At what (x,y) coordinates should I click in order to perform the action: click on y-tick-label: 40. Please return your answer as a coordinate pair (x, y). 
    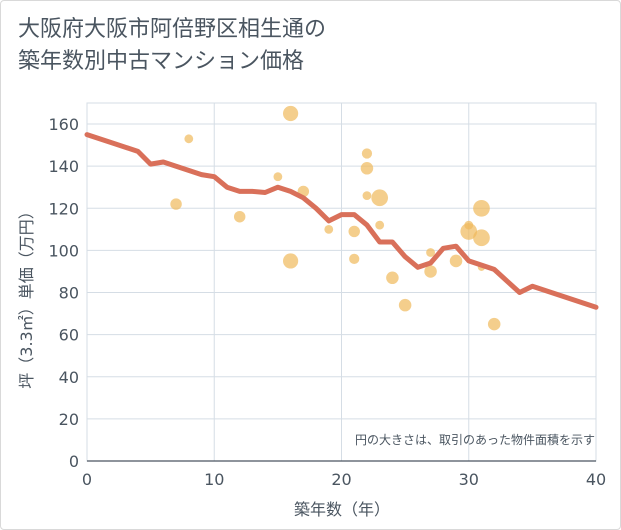
    Looking at the image, I should click on (69, 377).